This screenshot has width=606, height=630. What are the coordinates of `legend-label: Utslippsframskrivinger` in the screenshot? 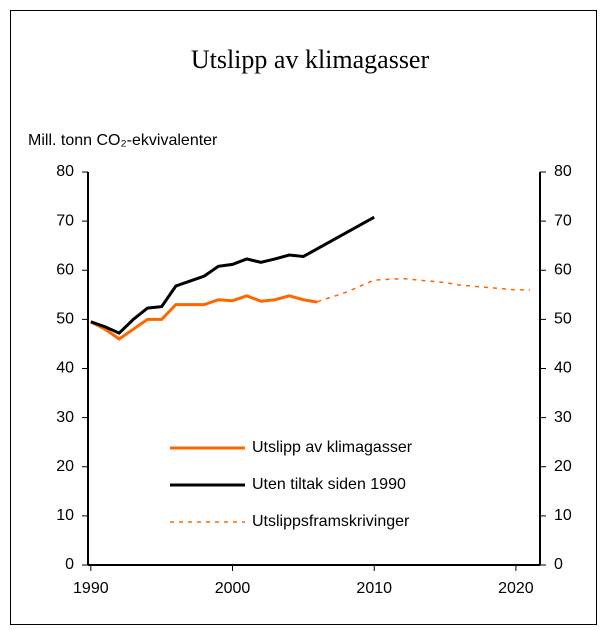 It's located at (331, 521).